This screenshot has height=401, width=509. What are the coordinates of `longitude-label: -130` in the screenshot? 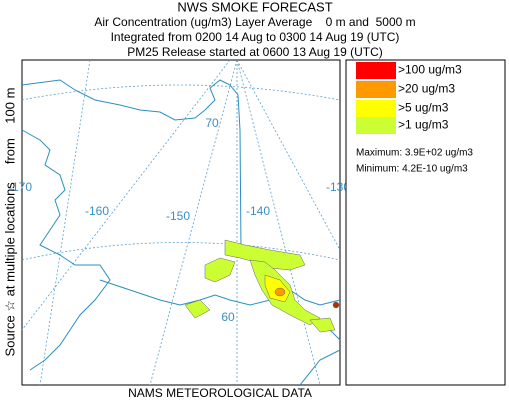 It's located at (338, 187).